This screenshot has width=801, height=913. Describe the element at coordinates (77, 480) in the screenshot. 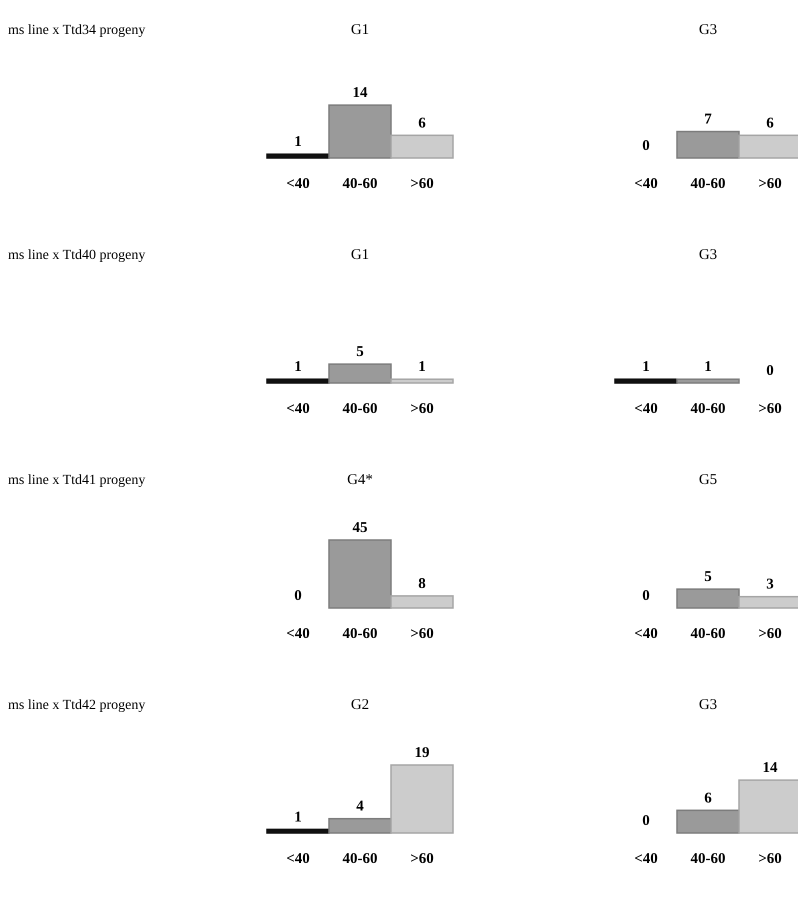

I see `text: ms line x Ttd41 progeny` at that location.